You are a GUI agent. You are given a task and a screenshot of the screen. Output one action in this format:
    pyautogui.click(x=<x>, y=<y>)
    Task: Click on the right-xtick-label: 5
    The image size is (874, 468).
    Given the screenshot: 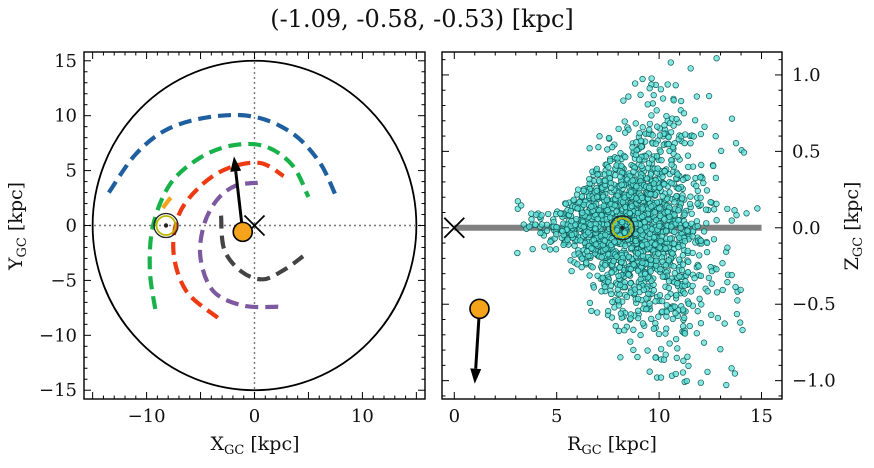 What is the action you would take?
    pyautogui.click(x=556, y=416)
    